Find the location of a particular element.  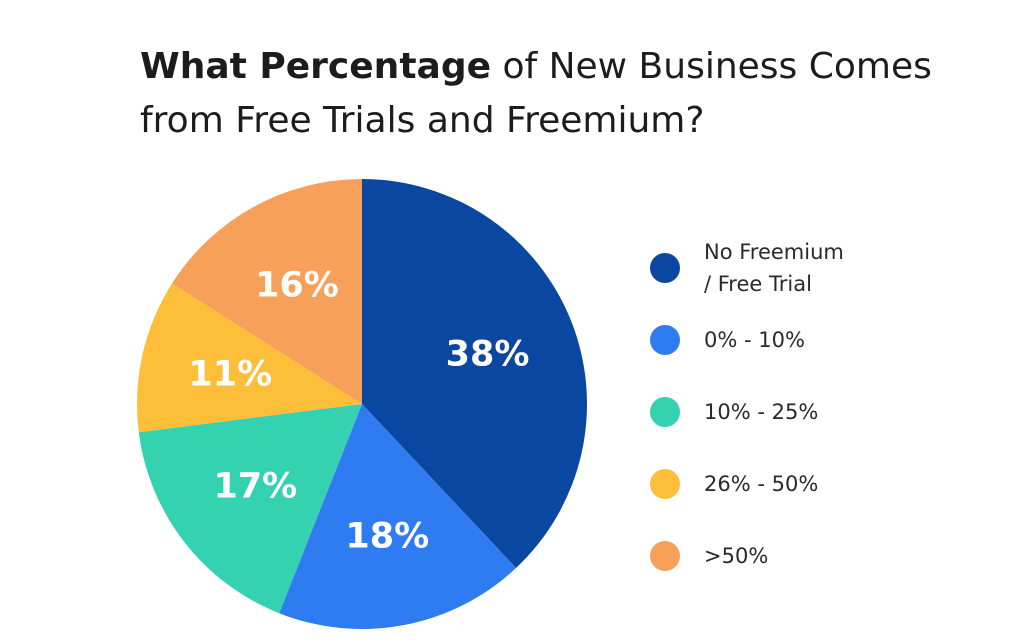

legend-label-3: 26% - 50% is located at coordinates (761, 484).